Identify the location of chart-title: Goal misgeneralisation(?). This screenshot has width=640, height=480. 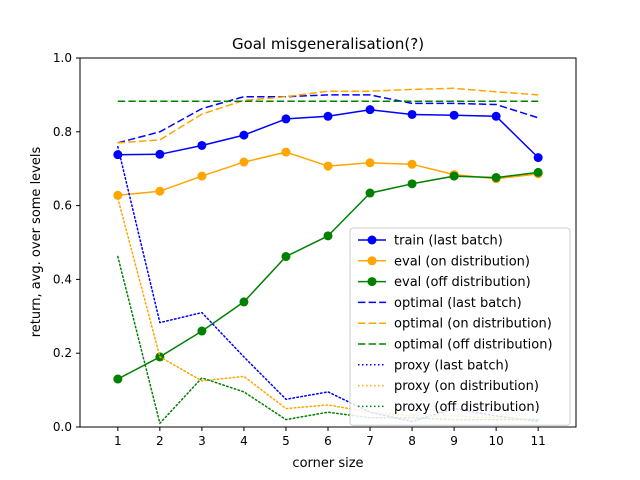
(328, 44).